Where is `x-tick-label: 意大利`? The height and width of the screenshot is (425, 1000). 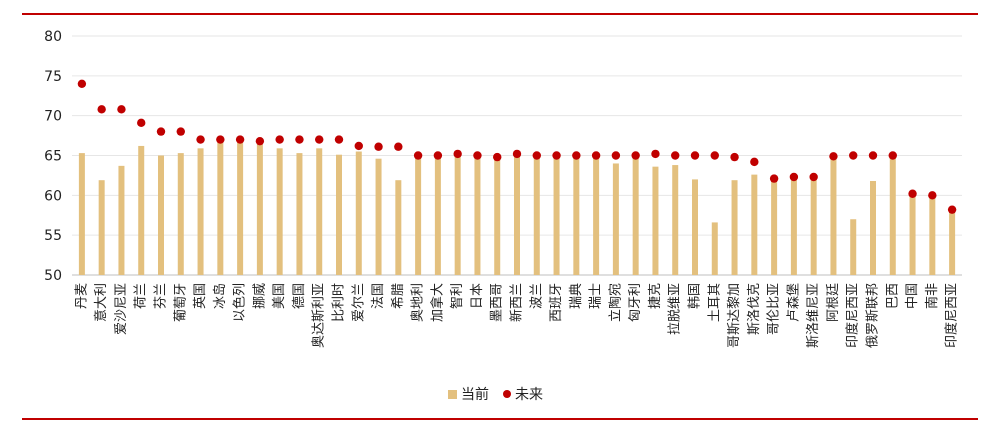
x-tick-label: 意大利 is located at coordinates (101, 302).